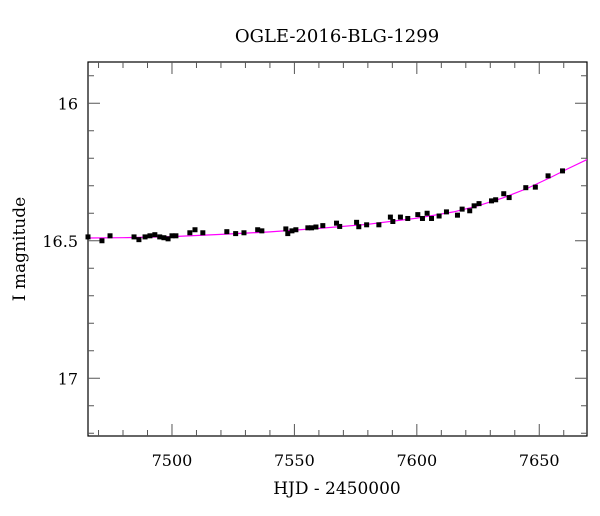  I want to click on x-tick-label: 7550, so click(294, 460).